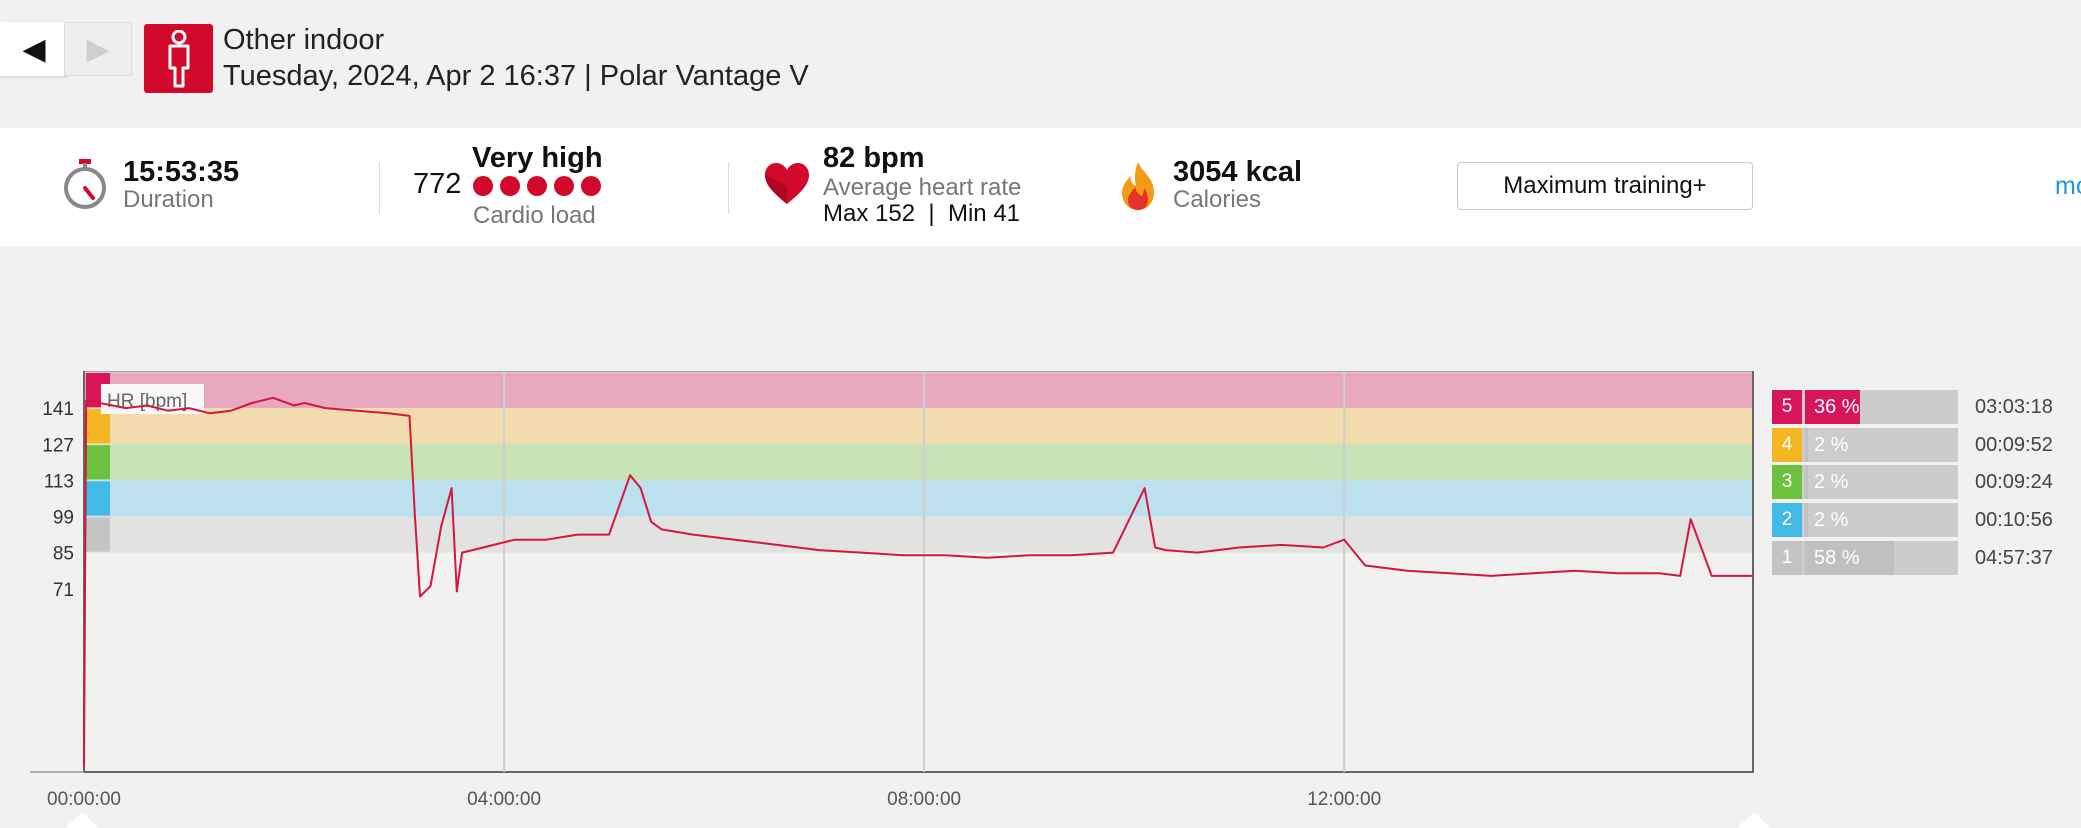 This screenshot has width=2081, height=828. I want to click on zone-row-3: 3 2 %, so click(1865, 482).